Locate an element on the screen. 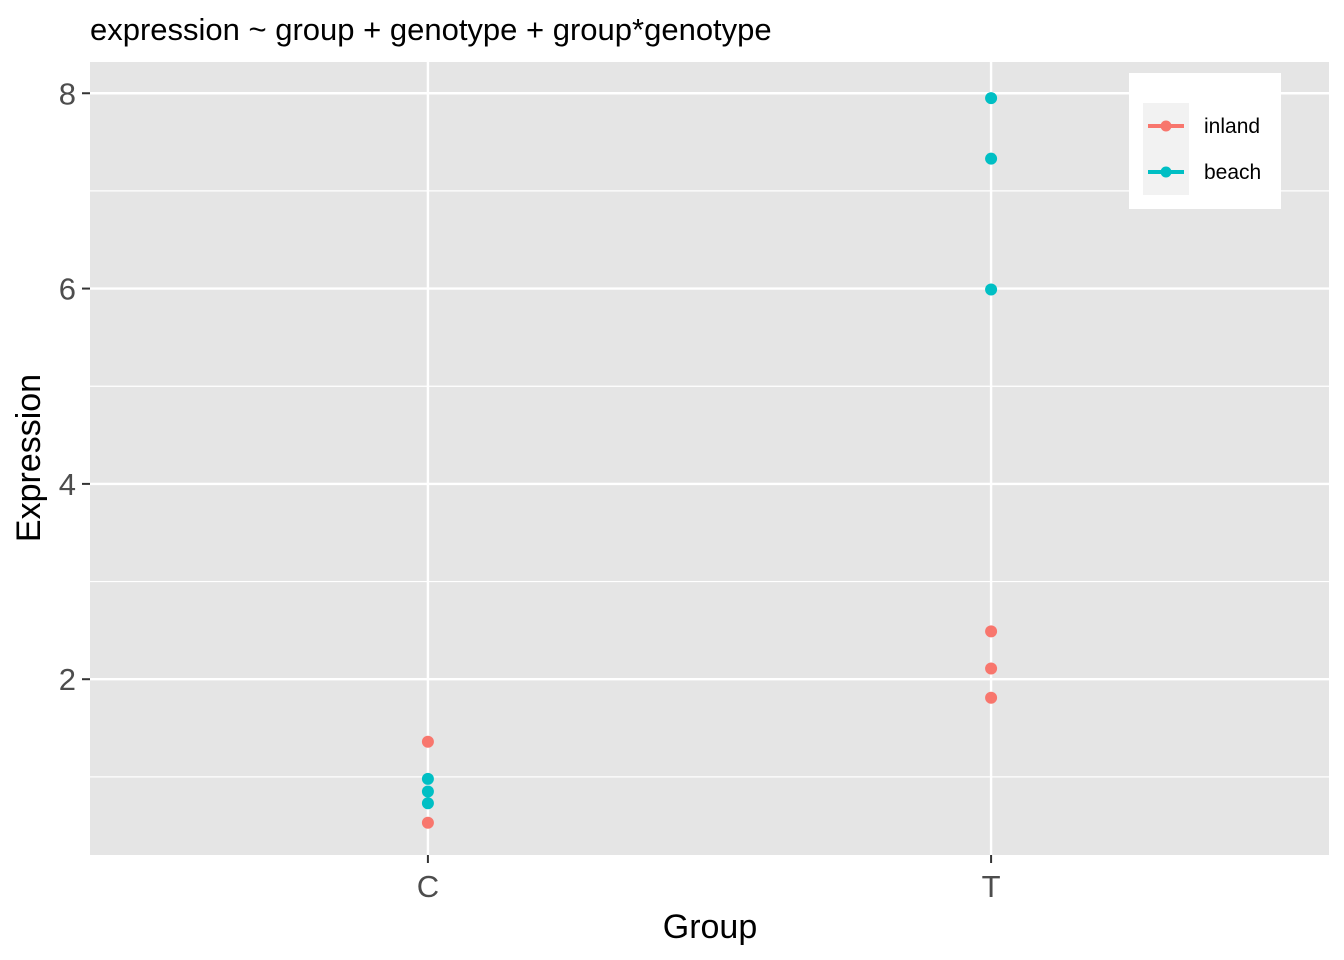 The height and width of the screenshot is (960, 1344). legend-label-beach: beach is located at coordinates (1232, 172).